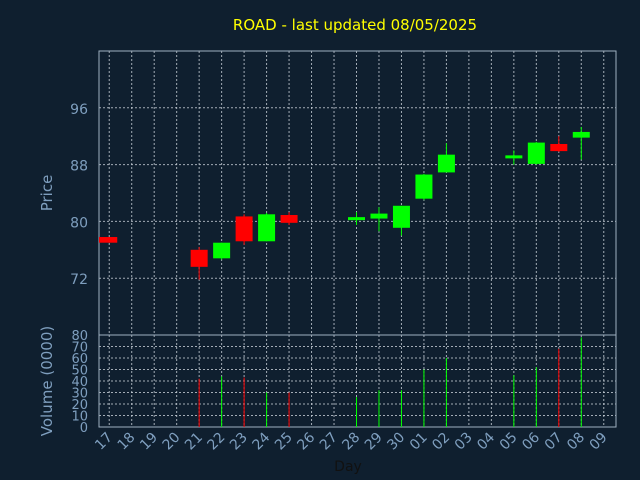  I want to click on x-axis-label: Day, so click(348, 467).